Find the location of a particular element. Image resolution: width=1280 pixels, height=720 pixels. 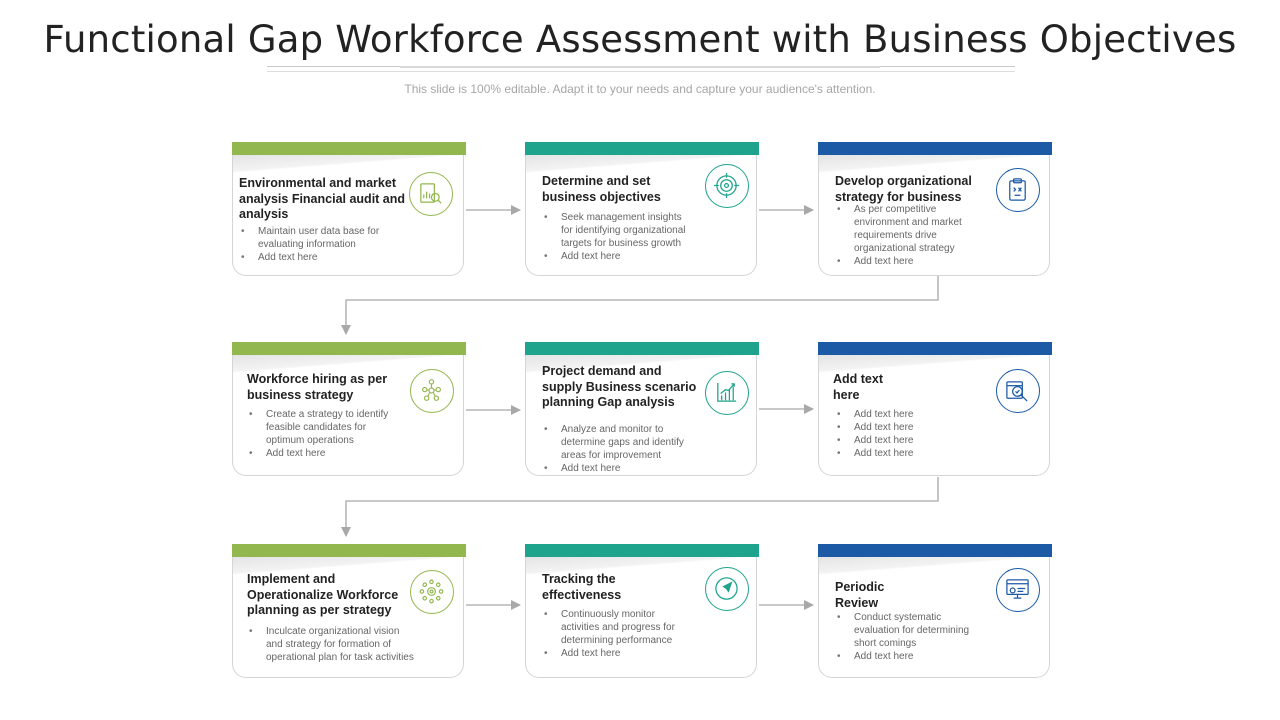

title-underline-lower is located at coordinates (641, 71).